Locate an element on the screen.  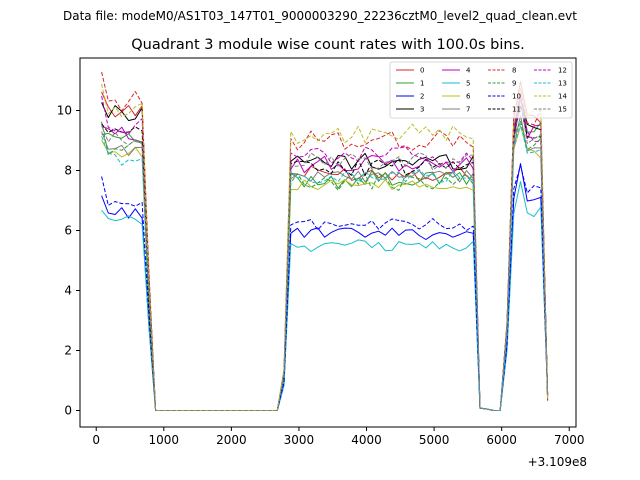
x-tick-label: 4000 is located at coordinates (366, 440).